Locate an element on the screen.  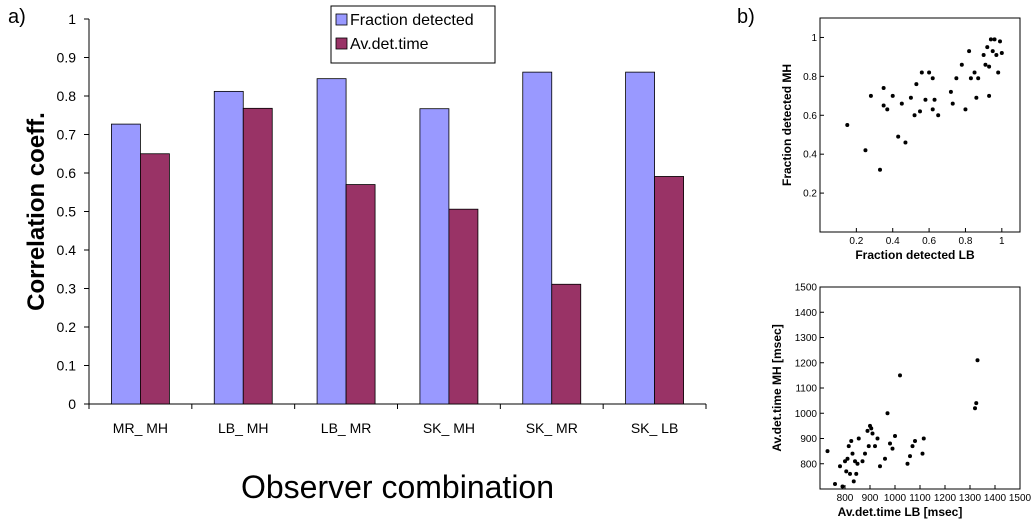
legend-label: Av.det.time is located at coordinates (389, 44).